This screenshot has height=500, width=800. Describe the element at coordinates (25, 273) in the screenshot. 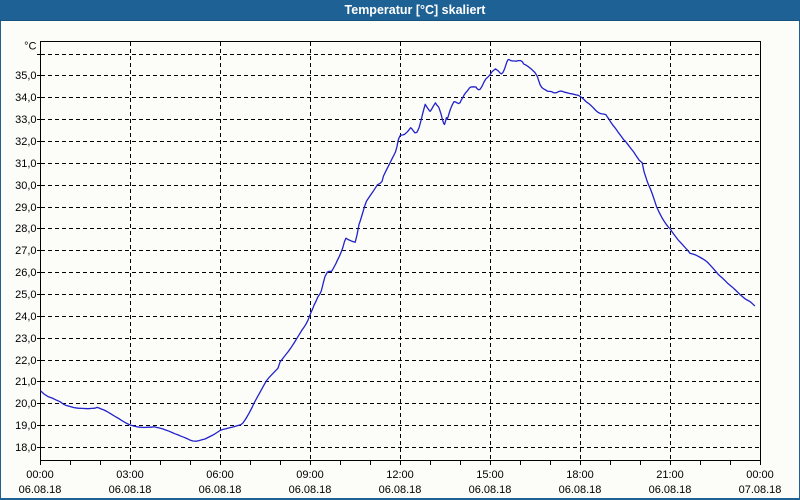

I see `svg-text: 26,0` at that location.